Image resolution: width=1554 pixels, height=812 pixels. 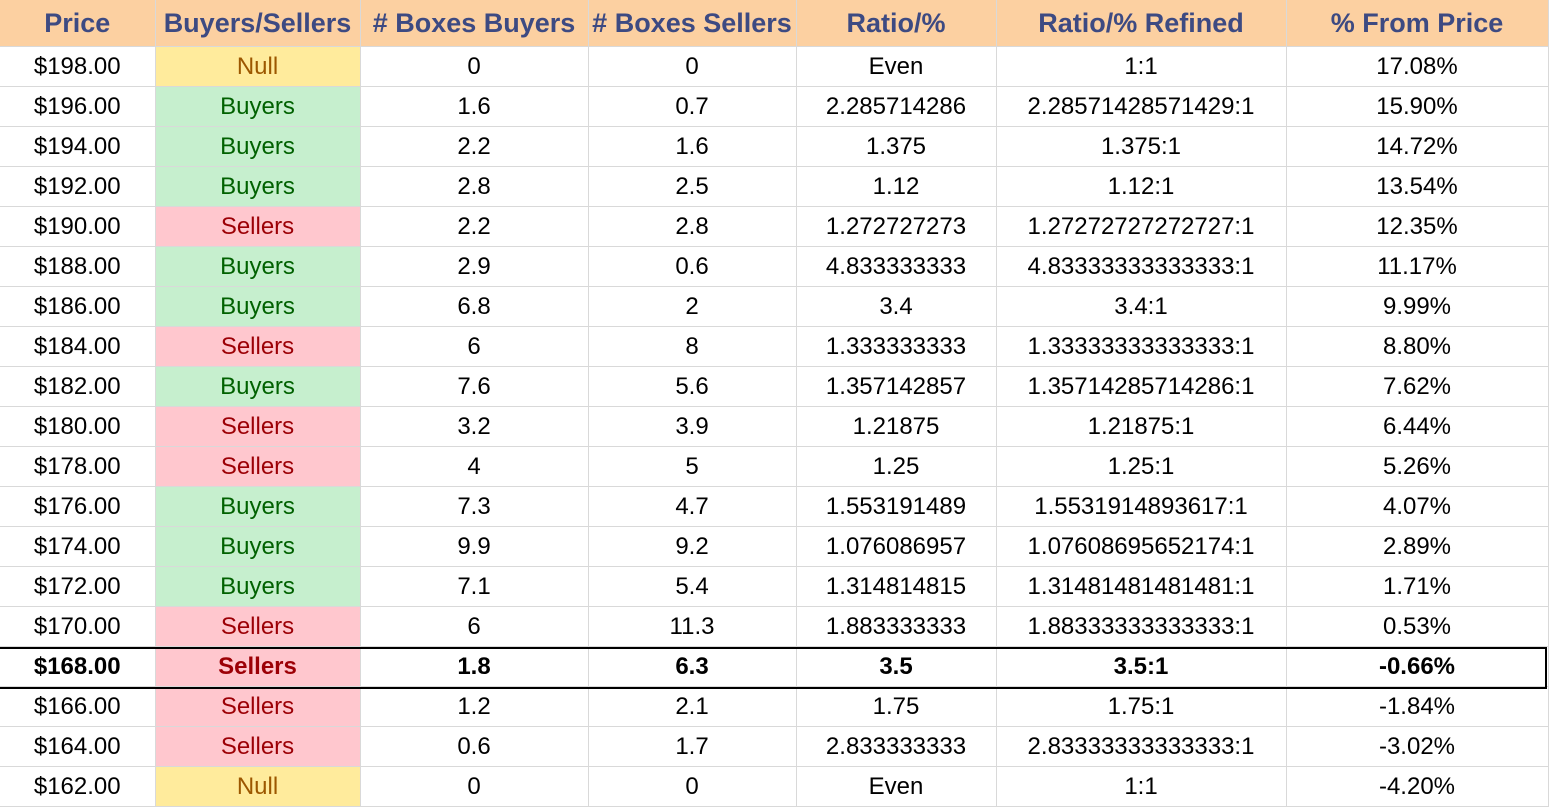 What do you see at coordinates (1417, 106) in the screenshot?
I see `from-price-cell: 15.90%` at bounding box center [1417, 106].